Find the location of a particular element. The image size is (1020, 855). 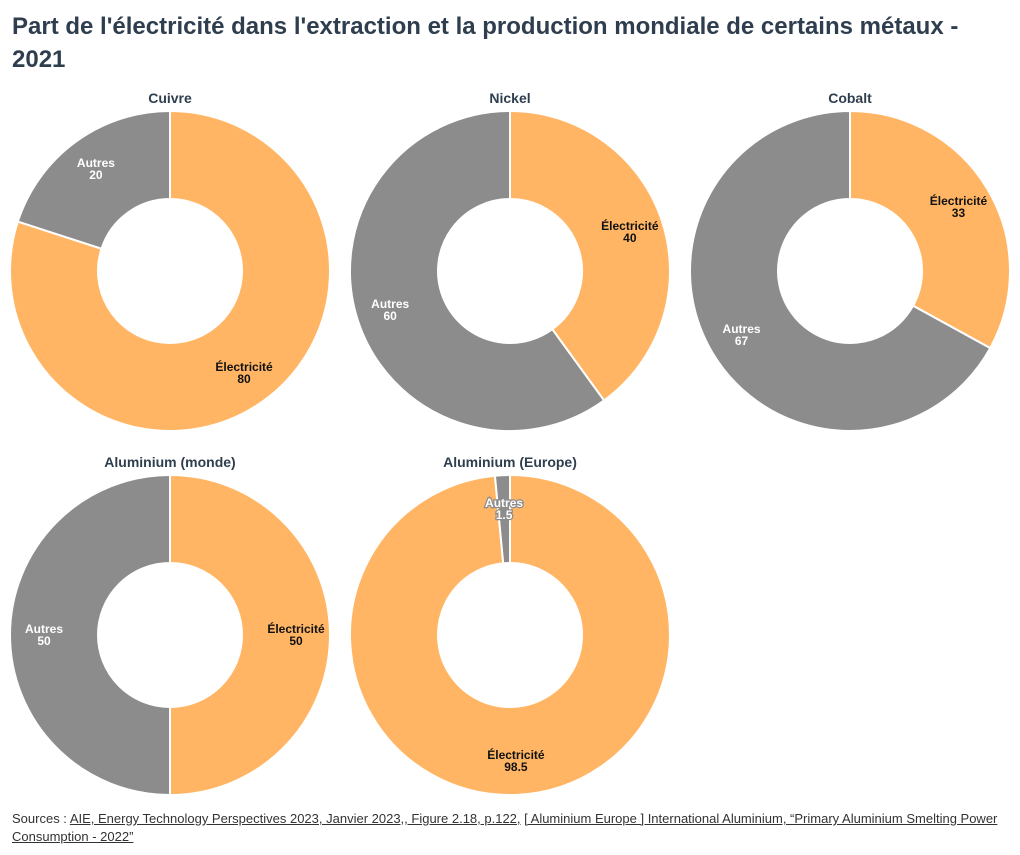

slice-aluminium-monde-autres is located at coordinates (90, 635).